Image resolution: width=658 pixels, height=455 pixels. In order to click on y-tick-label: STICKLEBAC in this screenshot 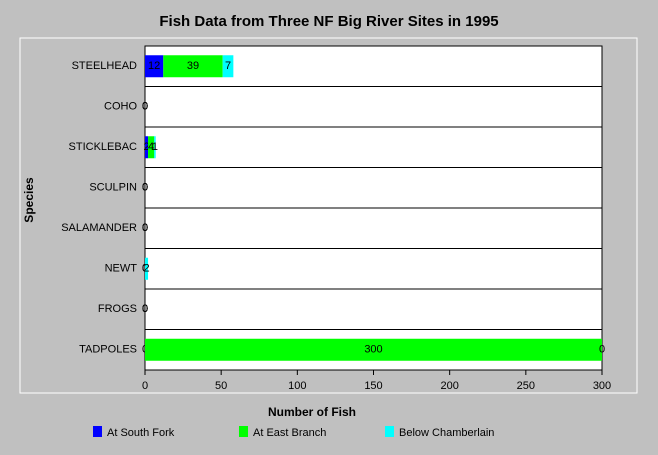, I will do `click(103, 147)`.